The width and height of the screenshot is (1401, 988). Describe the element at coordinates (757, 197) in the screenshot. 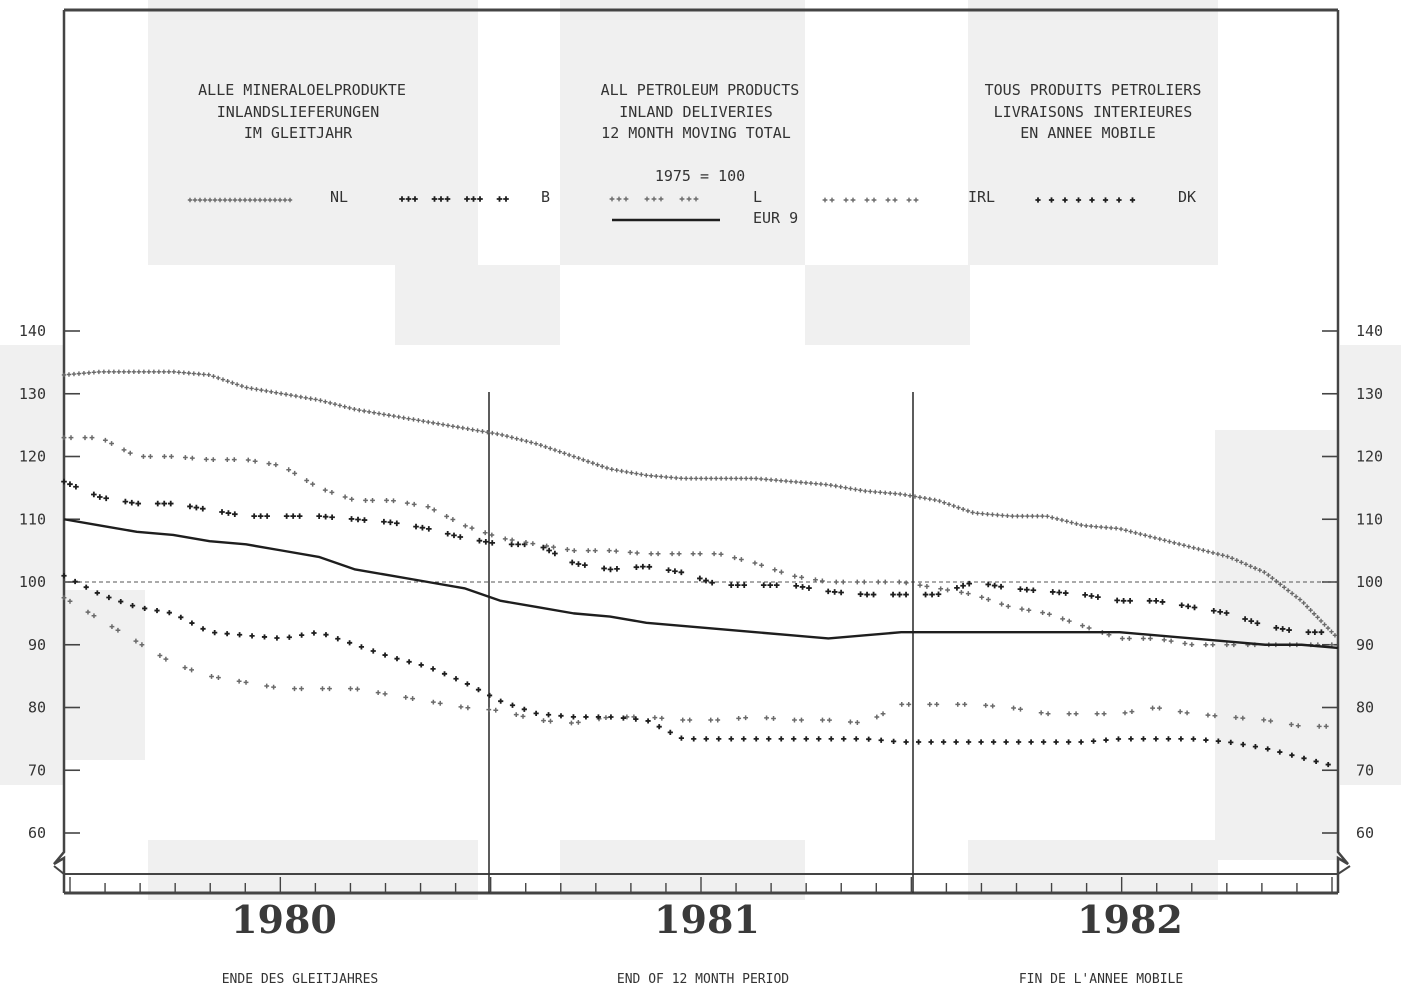

I see `legend-label-l: L` at that location.